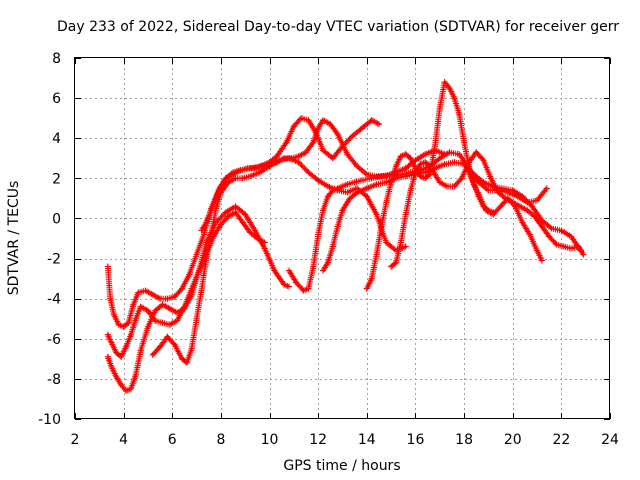 The image size is (640, 480). What do you see at coordinates (75, 440) in the screenshot?
I see `x-tick-label: 2` at bounding box center [75, 440].